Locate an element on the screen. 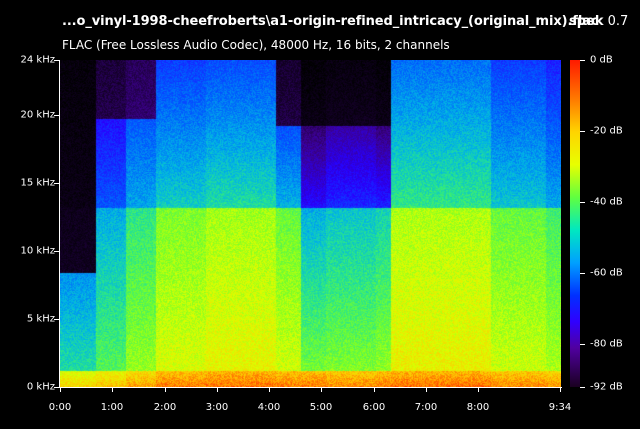 The image size is (640, 429). app-brand: spek 0.7 is located at coordinates (598, 21).